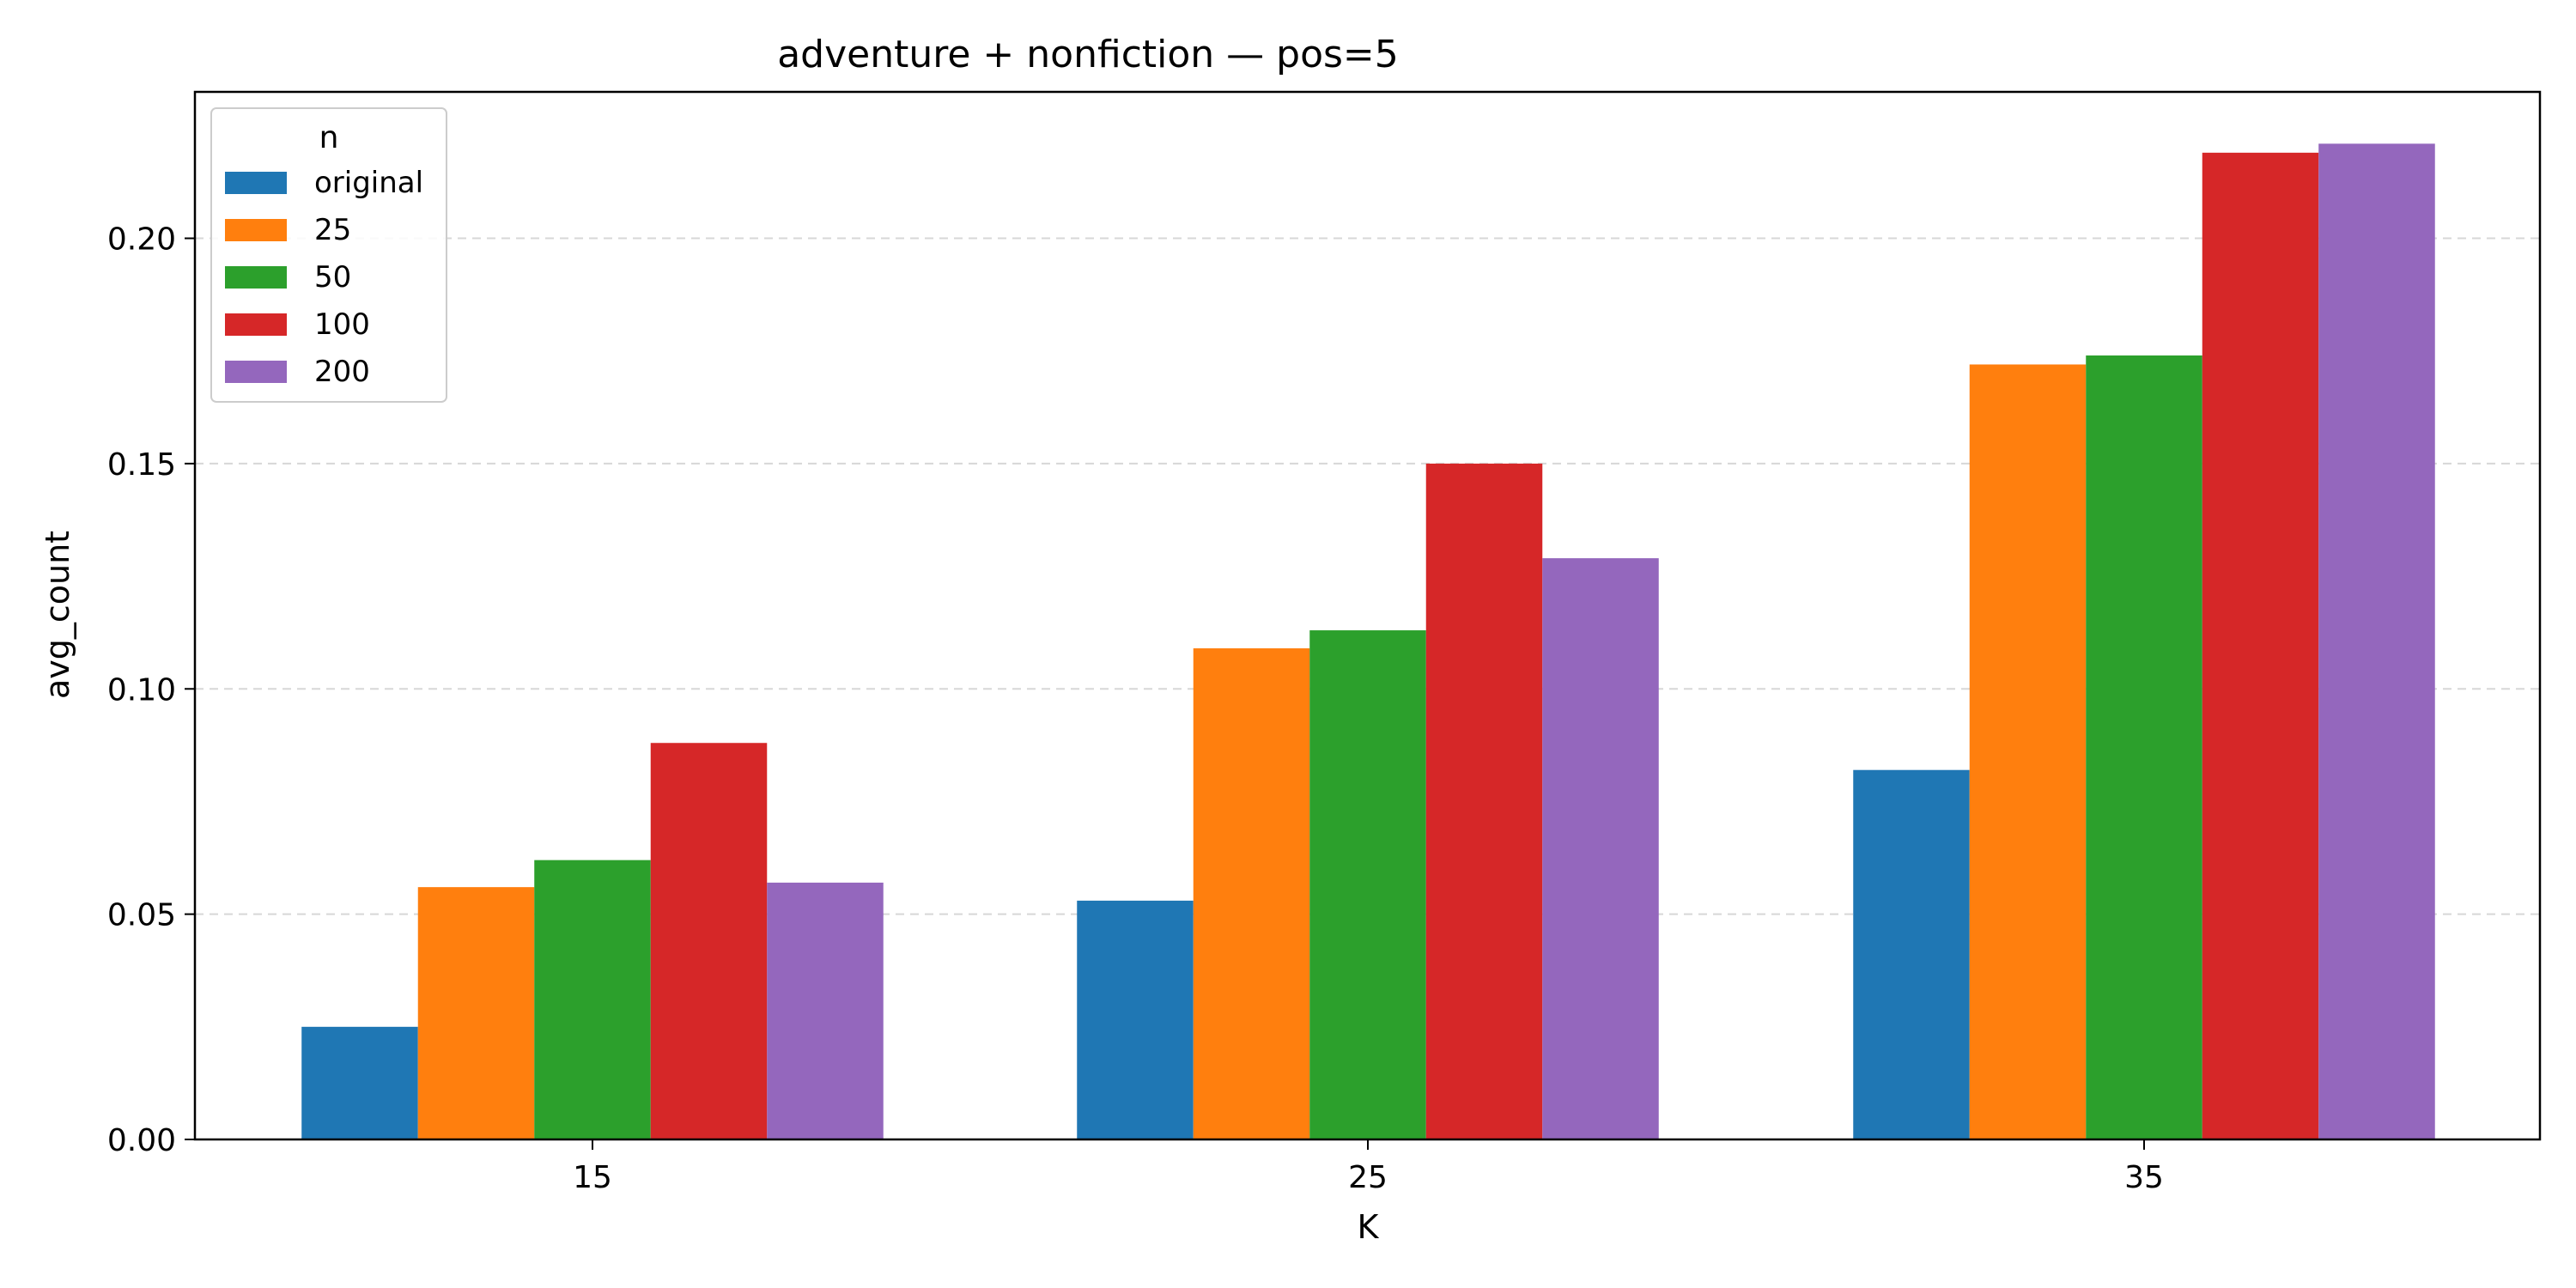 The height and width of the screenshot is (1288, 2576). I want to click on x-axis-label: K, so click(1369, 1227).